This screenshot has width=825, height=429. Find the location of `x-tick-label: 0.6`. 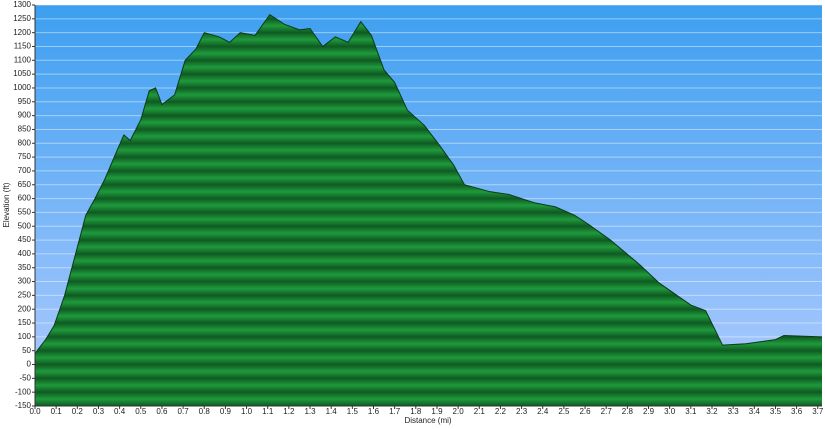

x-tick-label: 0.6 is located at coordinates (162, 411).